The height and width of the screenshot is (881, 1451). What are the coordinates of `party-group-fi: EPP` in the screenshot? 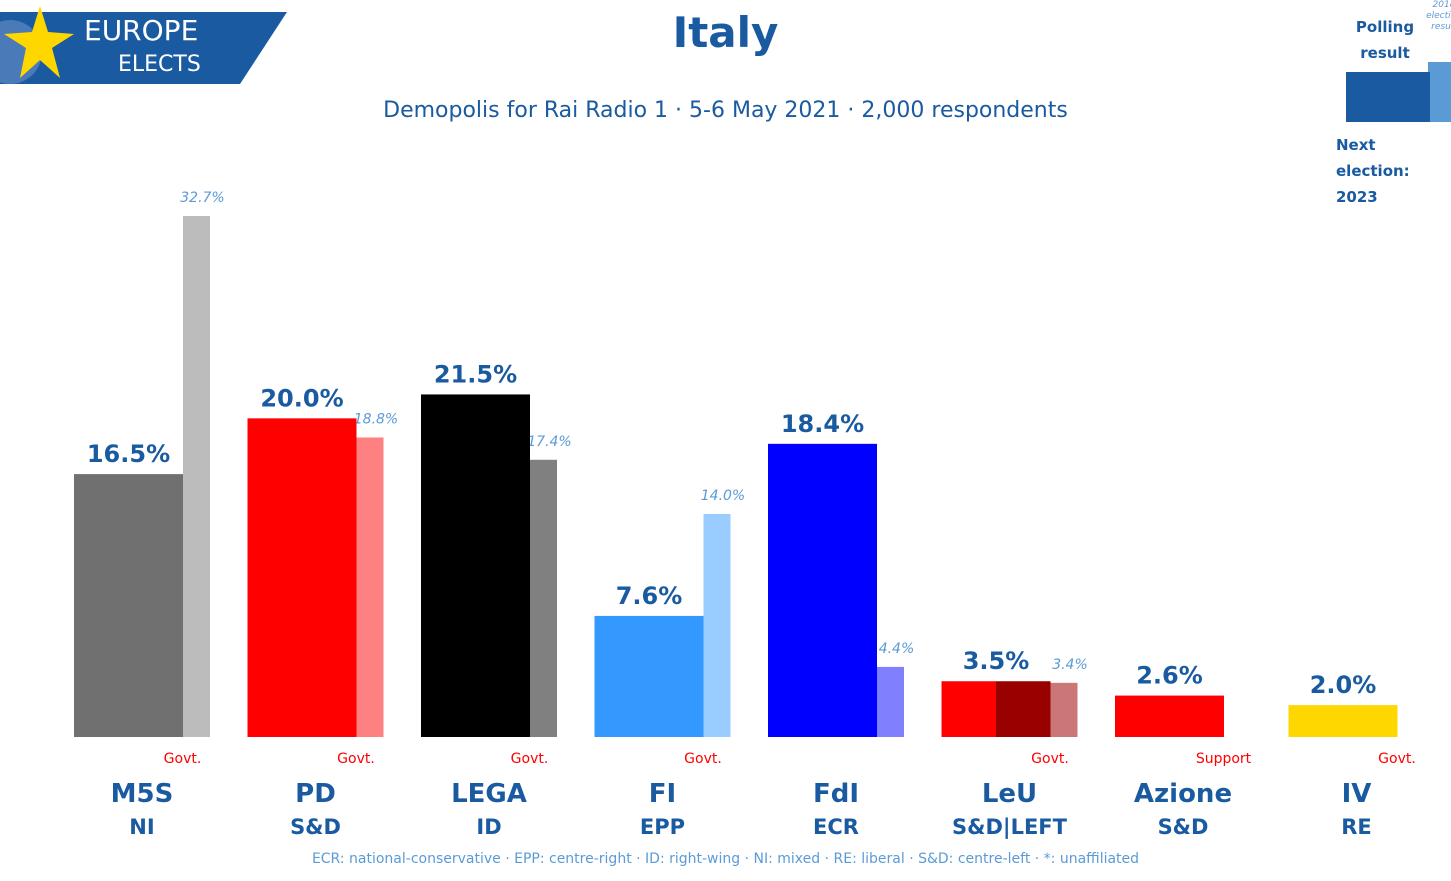 It's located at (662, 827).